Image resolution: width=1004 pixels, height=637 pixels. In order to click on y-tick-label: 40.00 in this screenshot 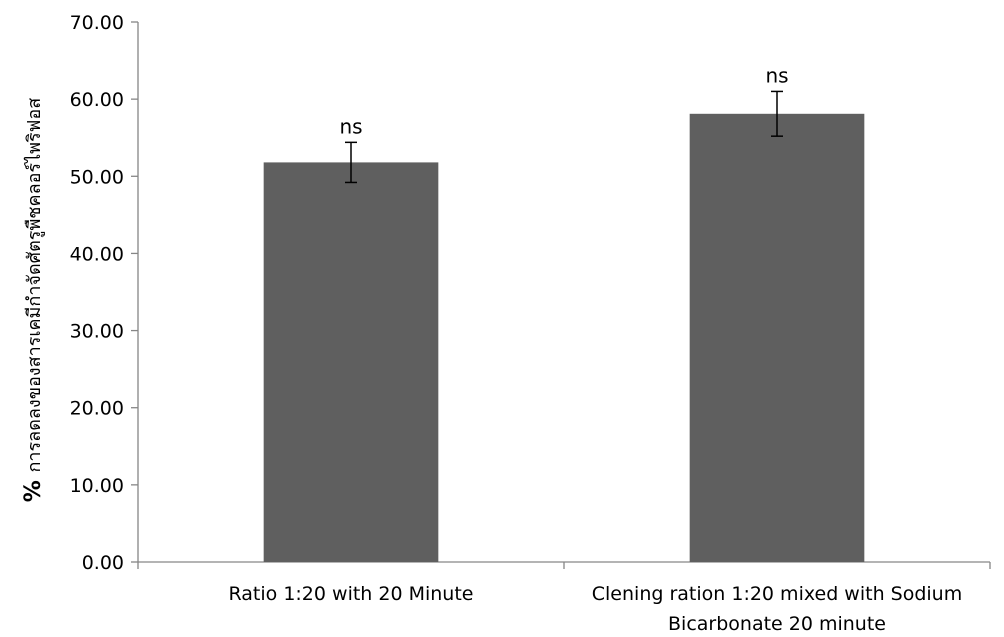, I will do `click(97, 254)`.